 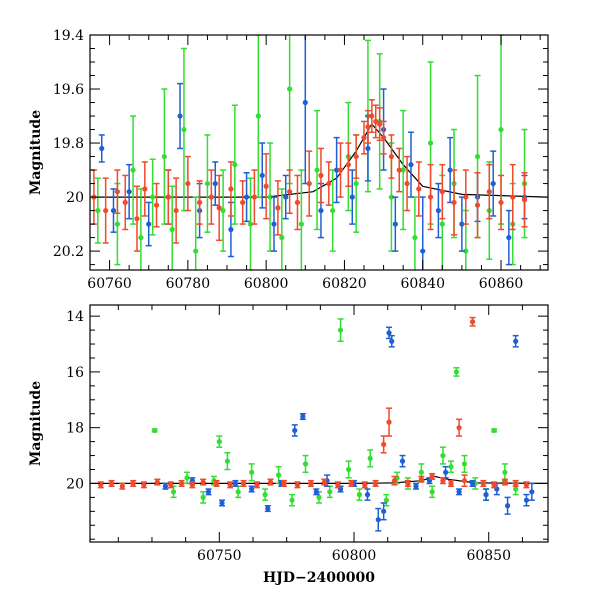 I want to click on x-tick-label: 60860, so click(x=501, y=284).